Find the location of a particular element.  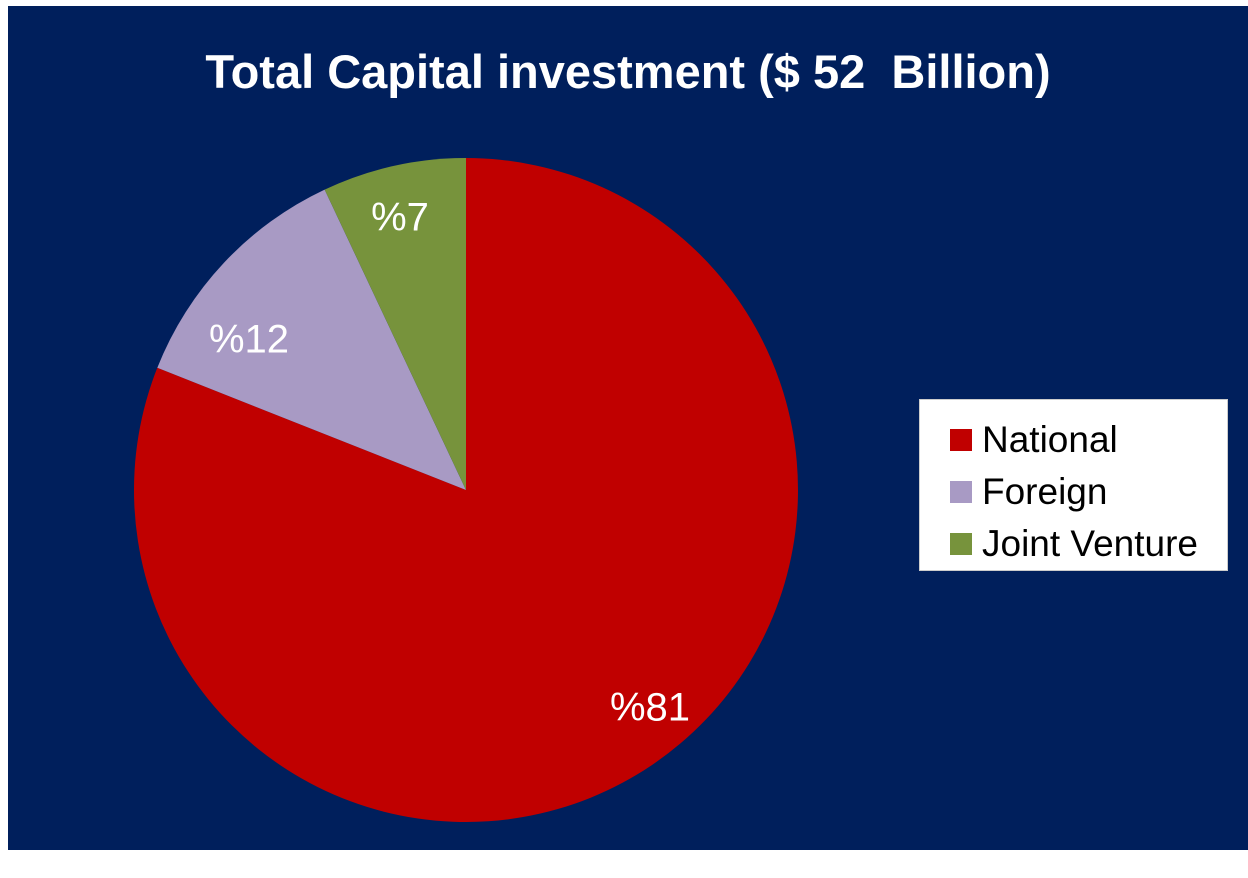

legend-item-joint-venture: Joint Venture is located at coordinates (1088, 544).